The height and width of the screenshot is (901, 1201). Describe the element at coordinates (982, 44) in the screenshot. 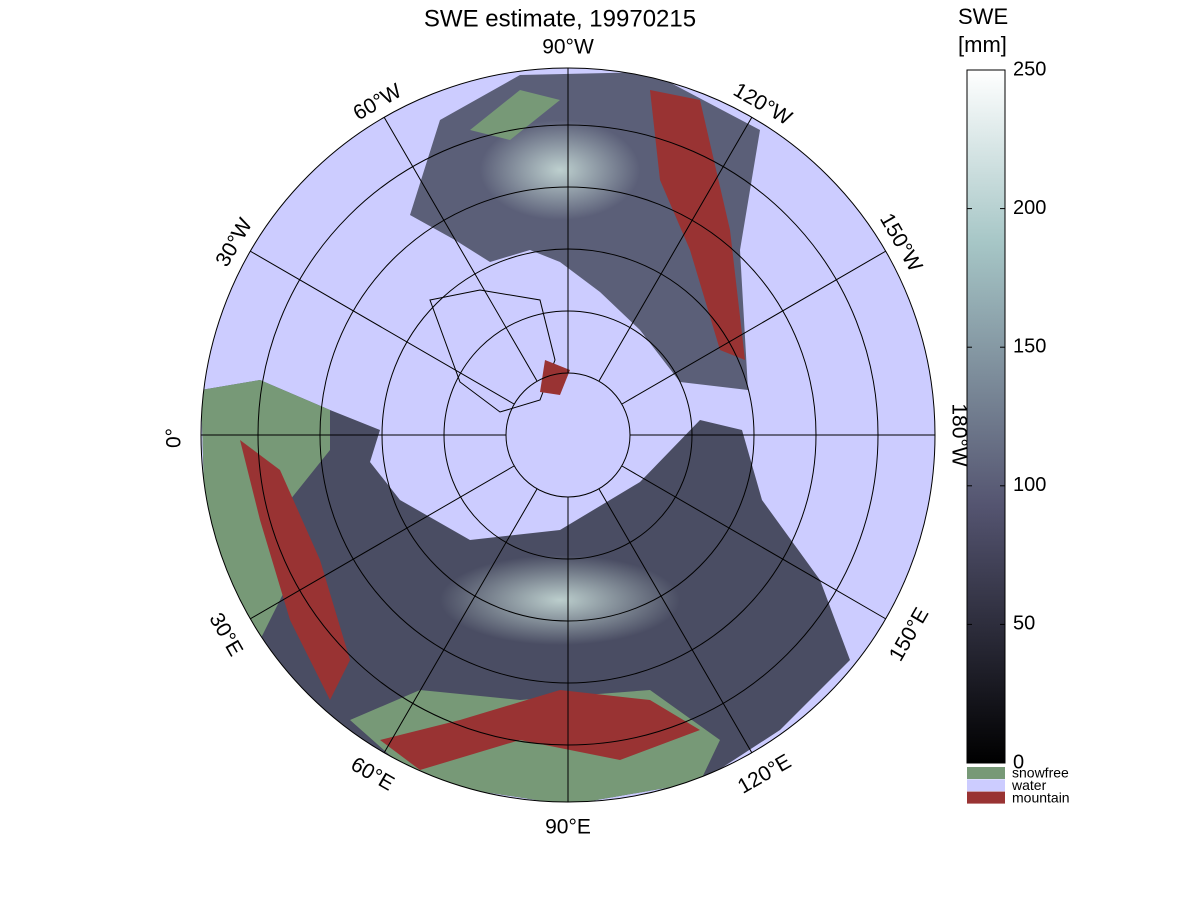

I see `colorbar-label: [mm]` at that location.